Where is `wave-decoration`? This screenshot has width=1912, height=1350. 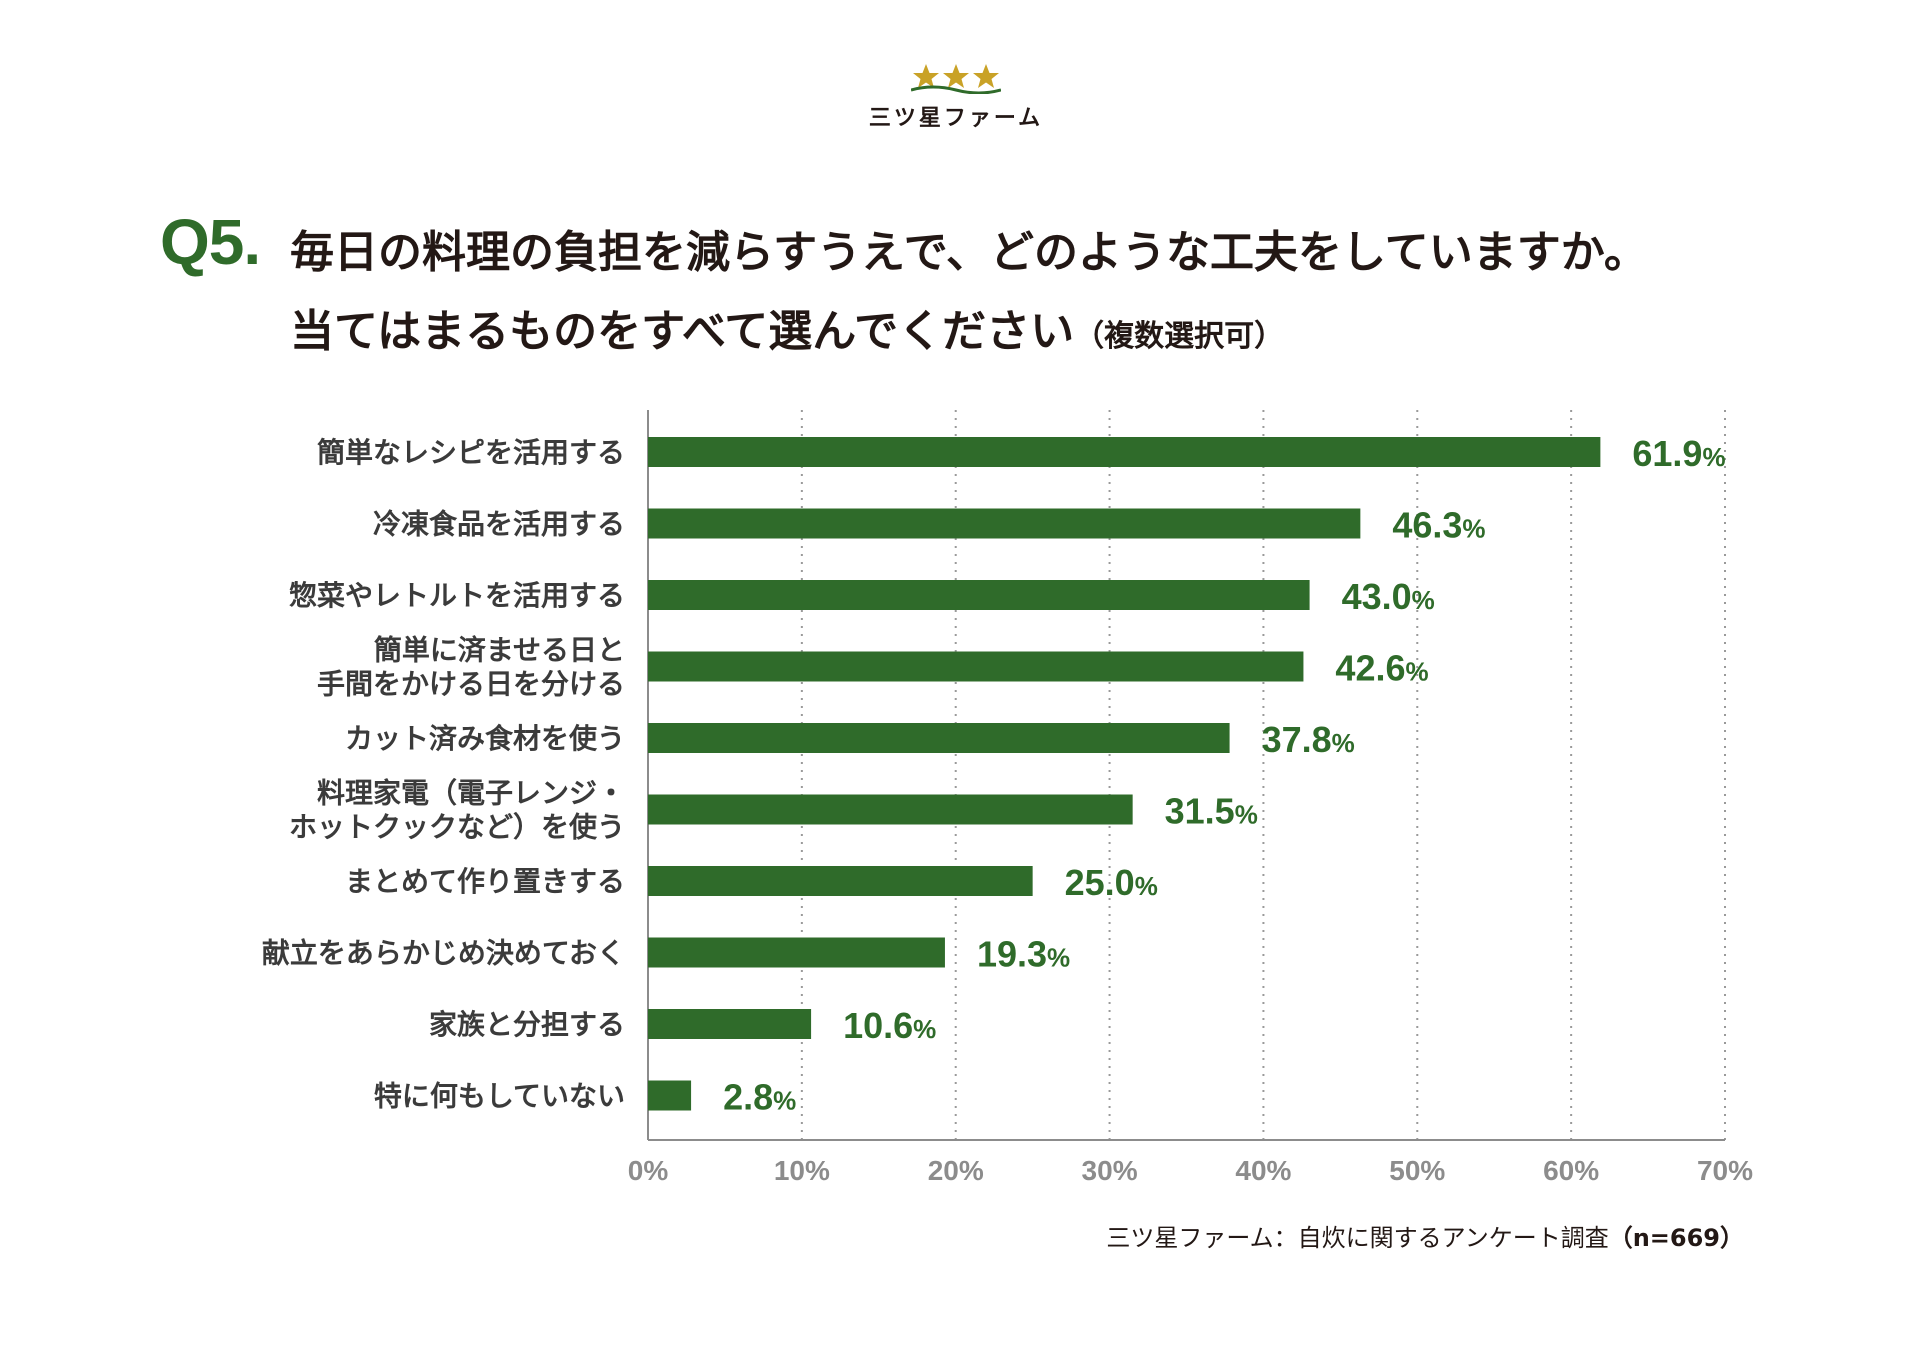
wave-decoration is located at coordinates (956, 90).